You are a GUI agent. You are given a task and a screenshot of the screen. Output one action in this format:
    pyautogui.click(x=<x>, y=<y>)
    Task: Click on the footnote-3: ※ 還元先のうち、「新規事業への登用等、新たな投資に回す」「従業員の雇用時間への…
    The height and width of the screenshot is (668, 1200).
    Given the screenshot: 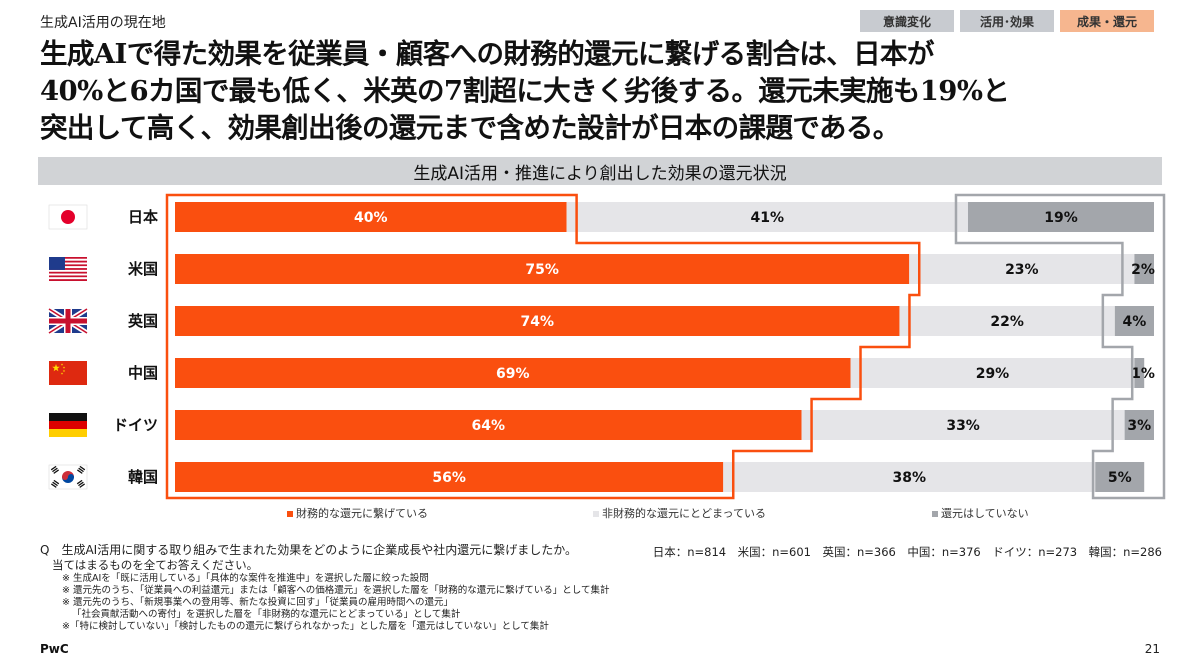 What is the action you would take?
    pyautogui.click(x=257, y=602)
    